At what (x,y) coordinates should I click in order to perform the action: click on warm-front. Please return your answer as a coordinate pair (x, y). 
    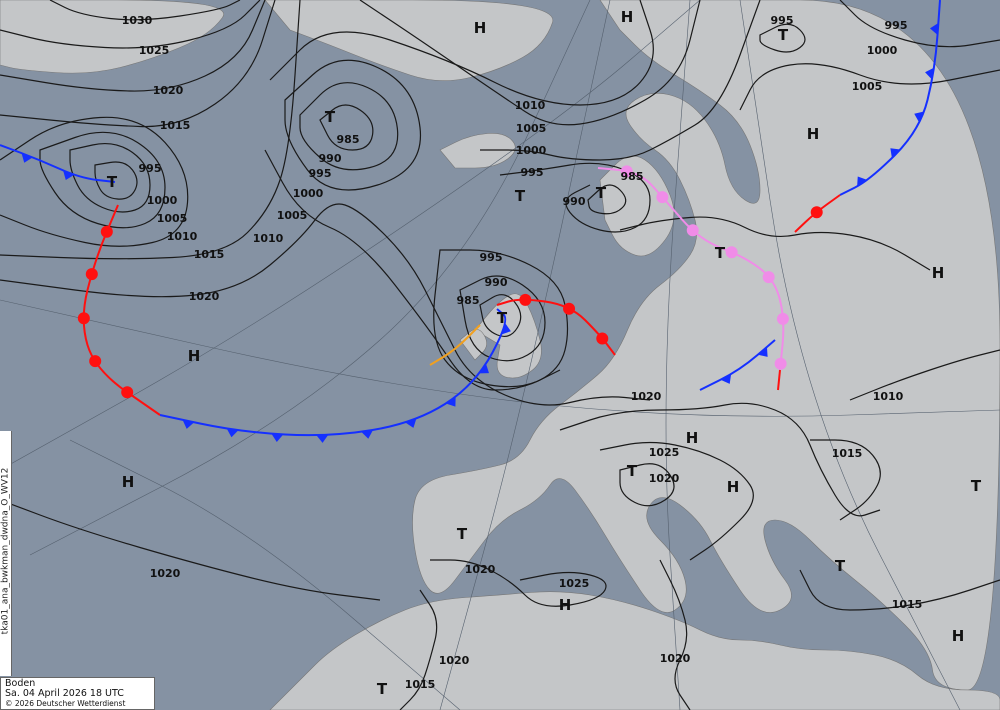
    Looking at the image, I should click on (121, 310).